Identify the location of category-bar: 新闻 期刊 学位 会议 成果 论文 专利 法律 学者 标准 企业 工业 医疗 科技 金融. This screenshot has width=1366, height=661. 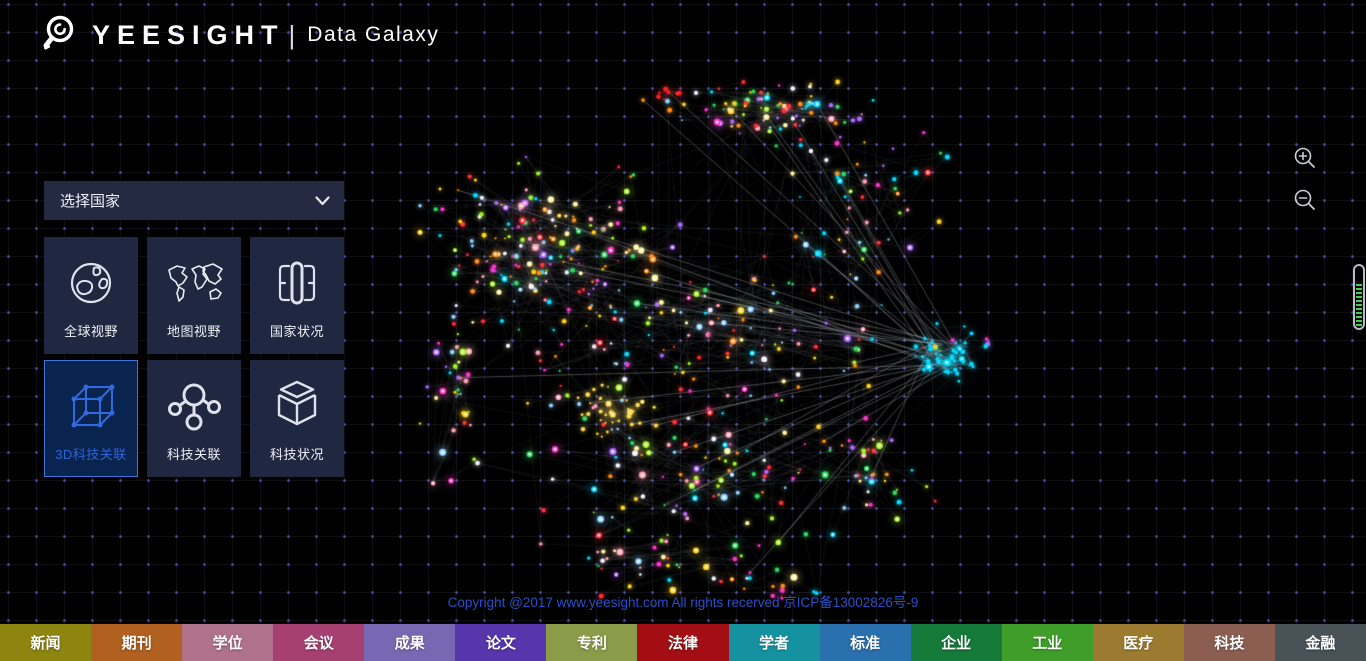
(683, 642).